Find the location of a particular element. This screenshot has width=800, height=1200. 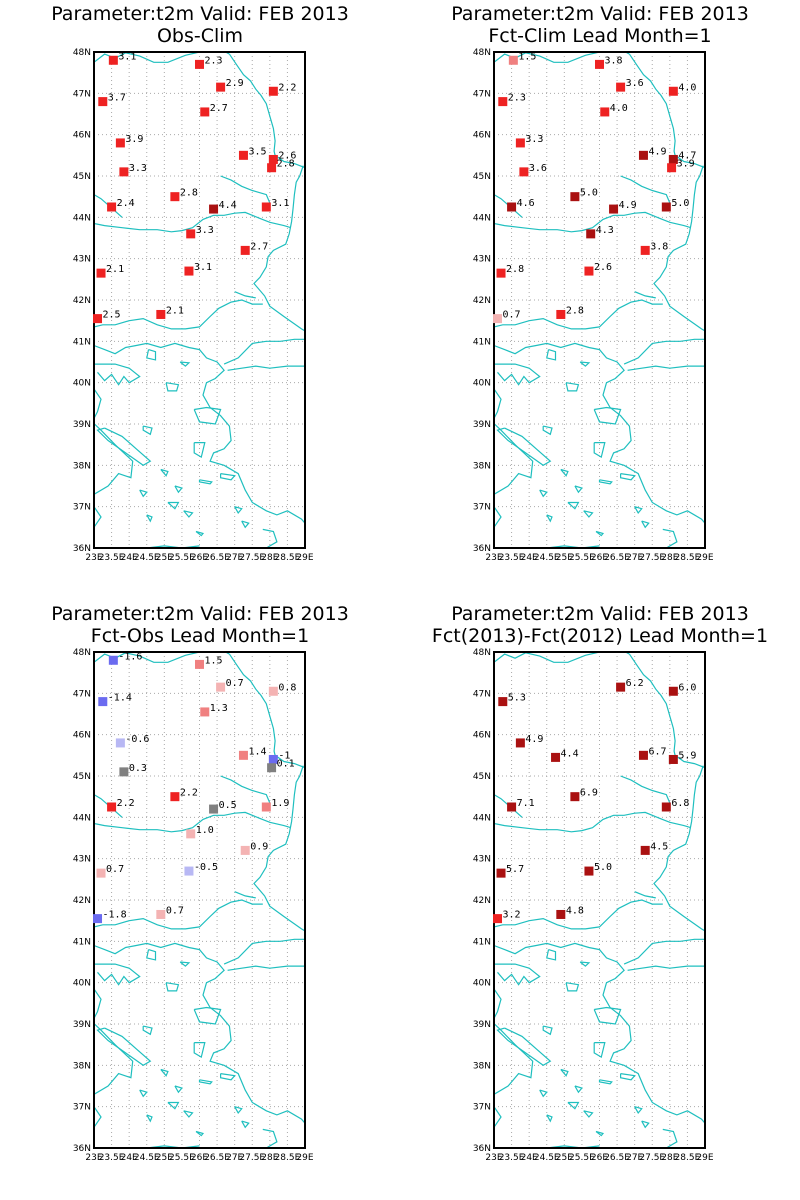

station-value-label: 2.5 is located at coordinates (112, 315).